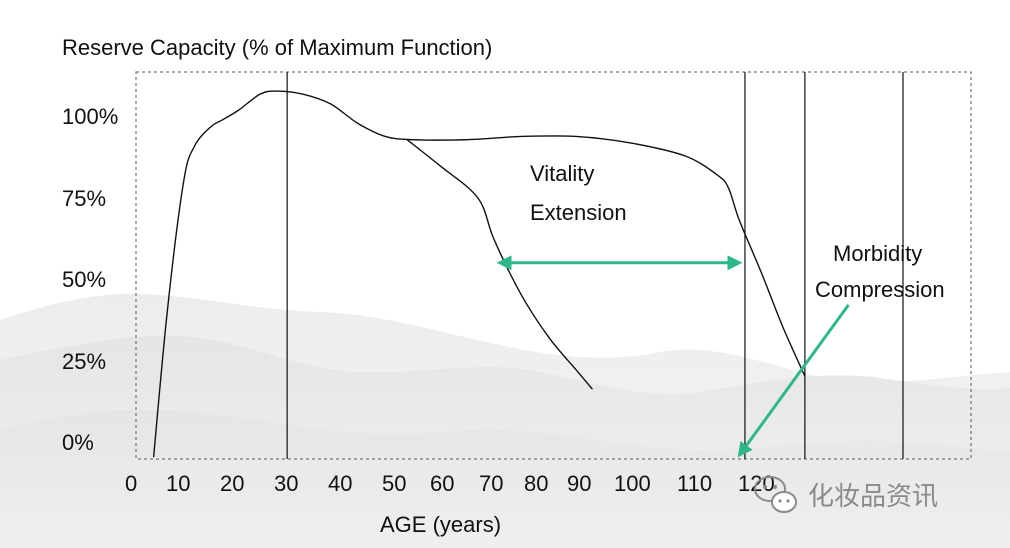  What do you see at coordinates (84, 361) in the screenshot?
I see `y-tick-25: 25%` at bounding box center [84, 361].